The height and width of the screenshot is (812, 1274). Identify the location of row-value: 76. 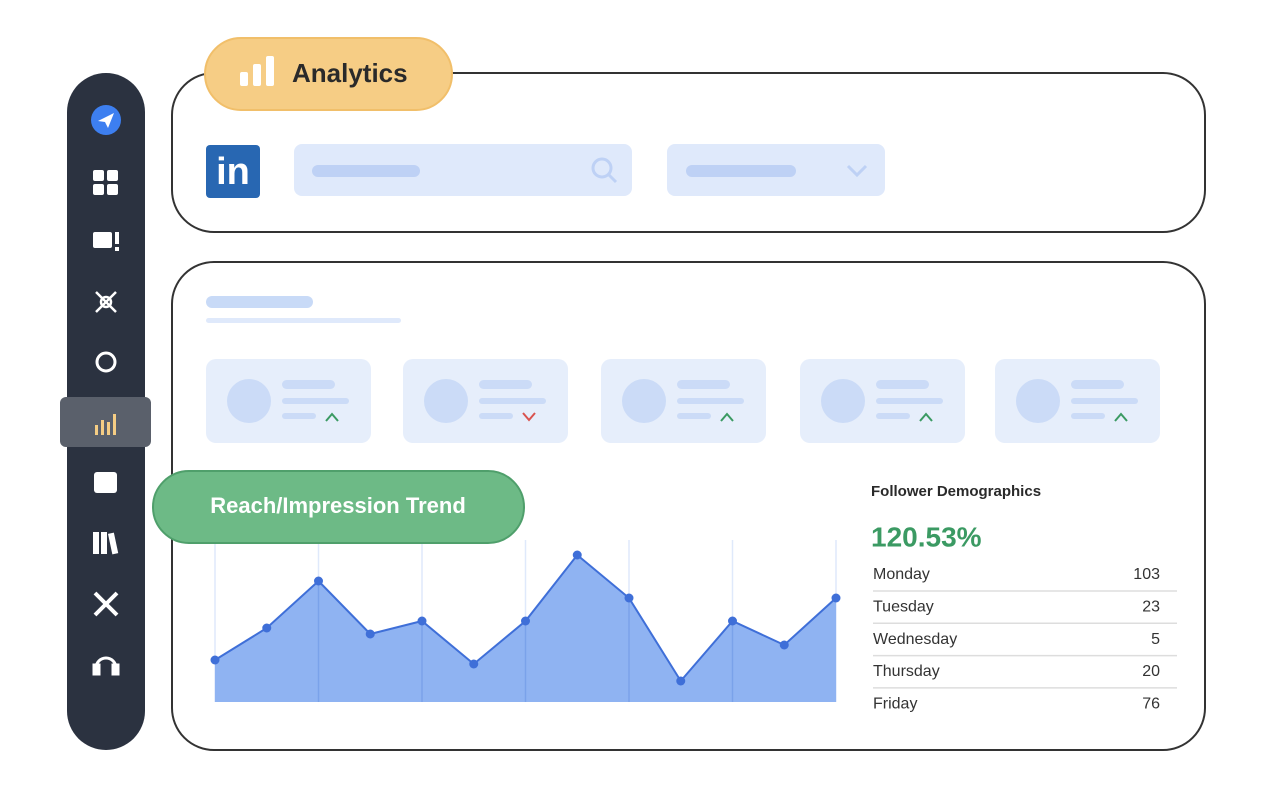
(1151, 703).